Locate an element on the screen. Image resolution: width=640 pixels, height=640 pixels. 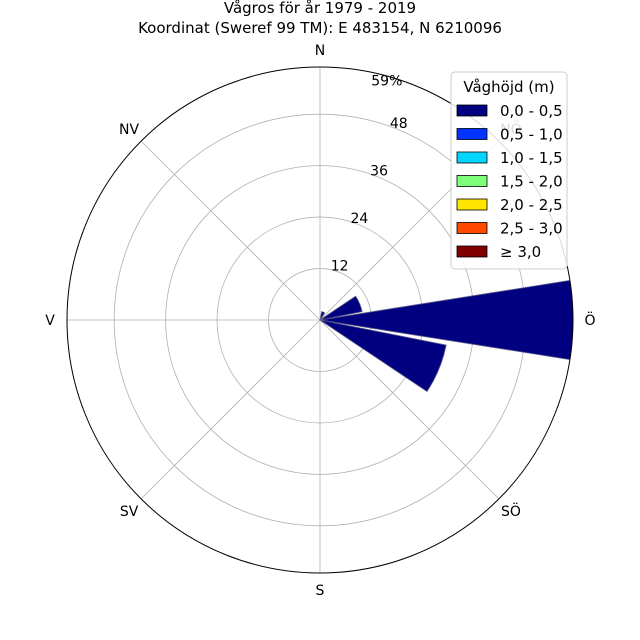
rose-sectors is located at coordinates (446, 335).